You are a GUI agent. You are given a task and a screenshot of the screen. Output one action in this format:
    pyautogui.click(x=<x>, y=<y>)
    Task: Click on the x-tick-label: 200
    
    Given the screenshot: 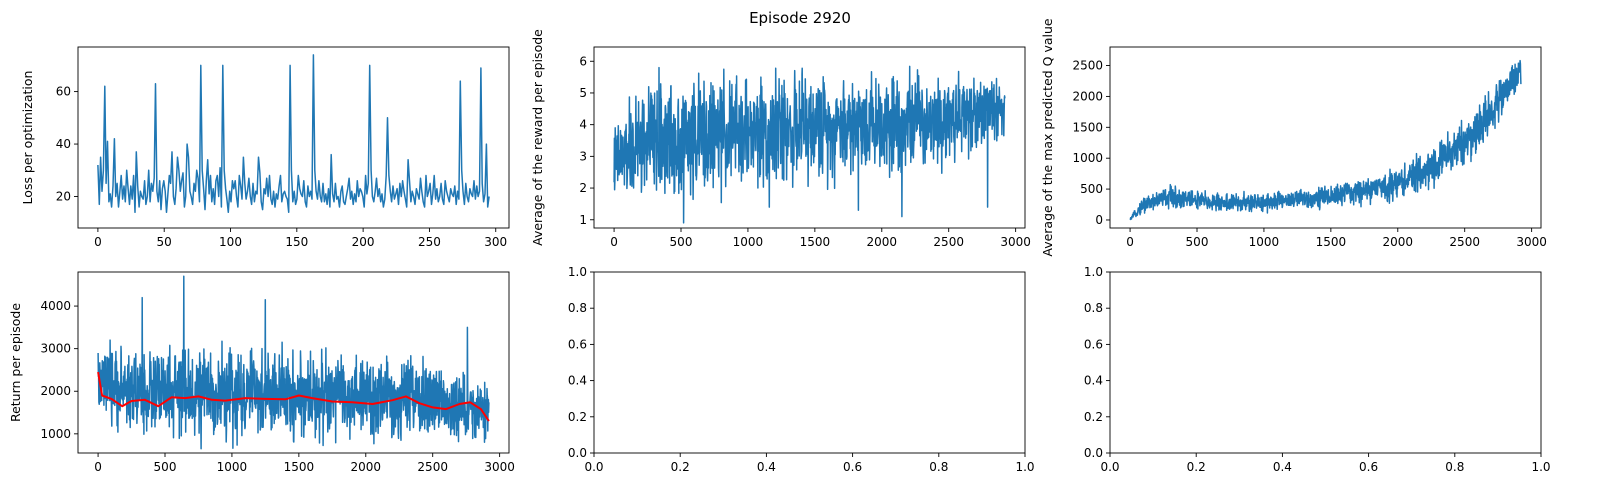 What is the action you would take?
    pyautogui.click(x=363, y=242)
    